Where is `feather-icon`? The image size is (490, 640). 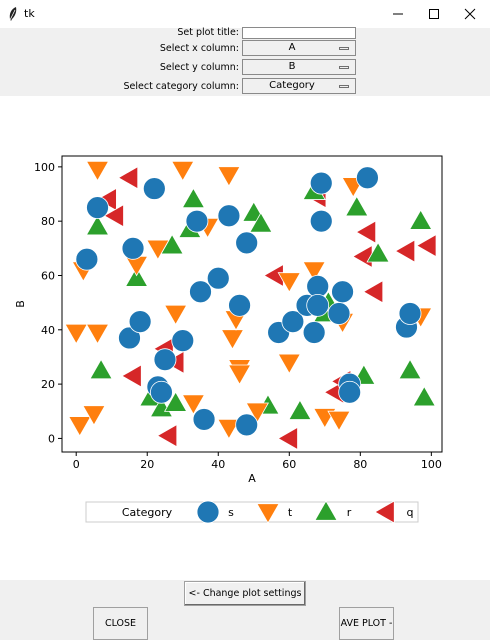 feather-icon is located at coordinates (13, 14).